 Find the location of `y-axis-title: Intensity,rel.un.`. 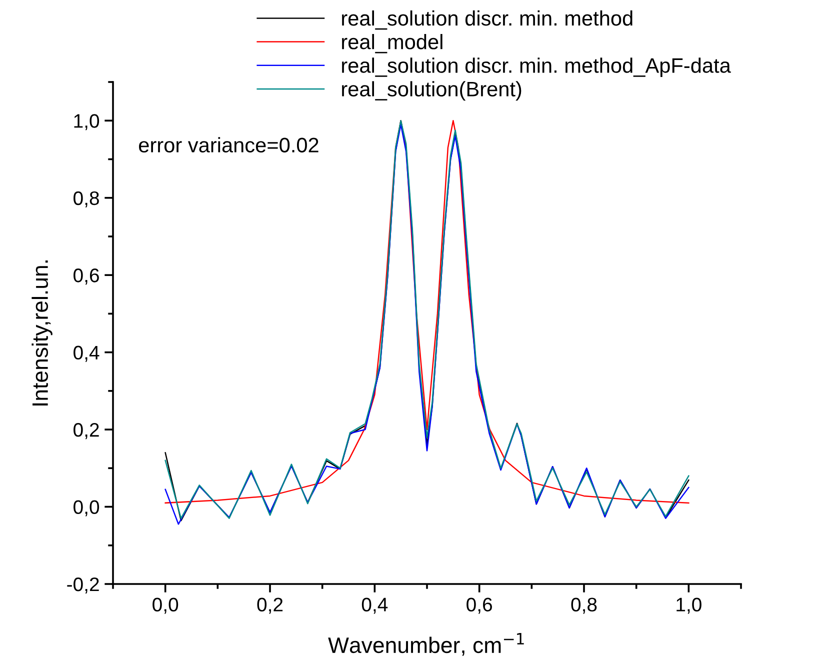

y-axis-title: Intensity,rel.un. is located at coordinates (42, 333).